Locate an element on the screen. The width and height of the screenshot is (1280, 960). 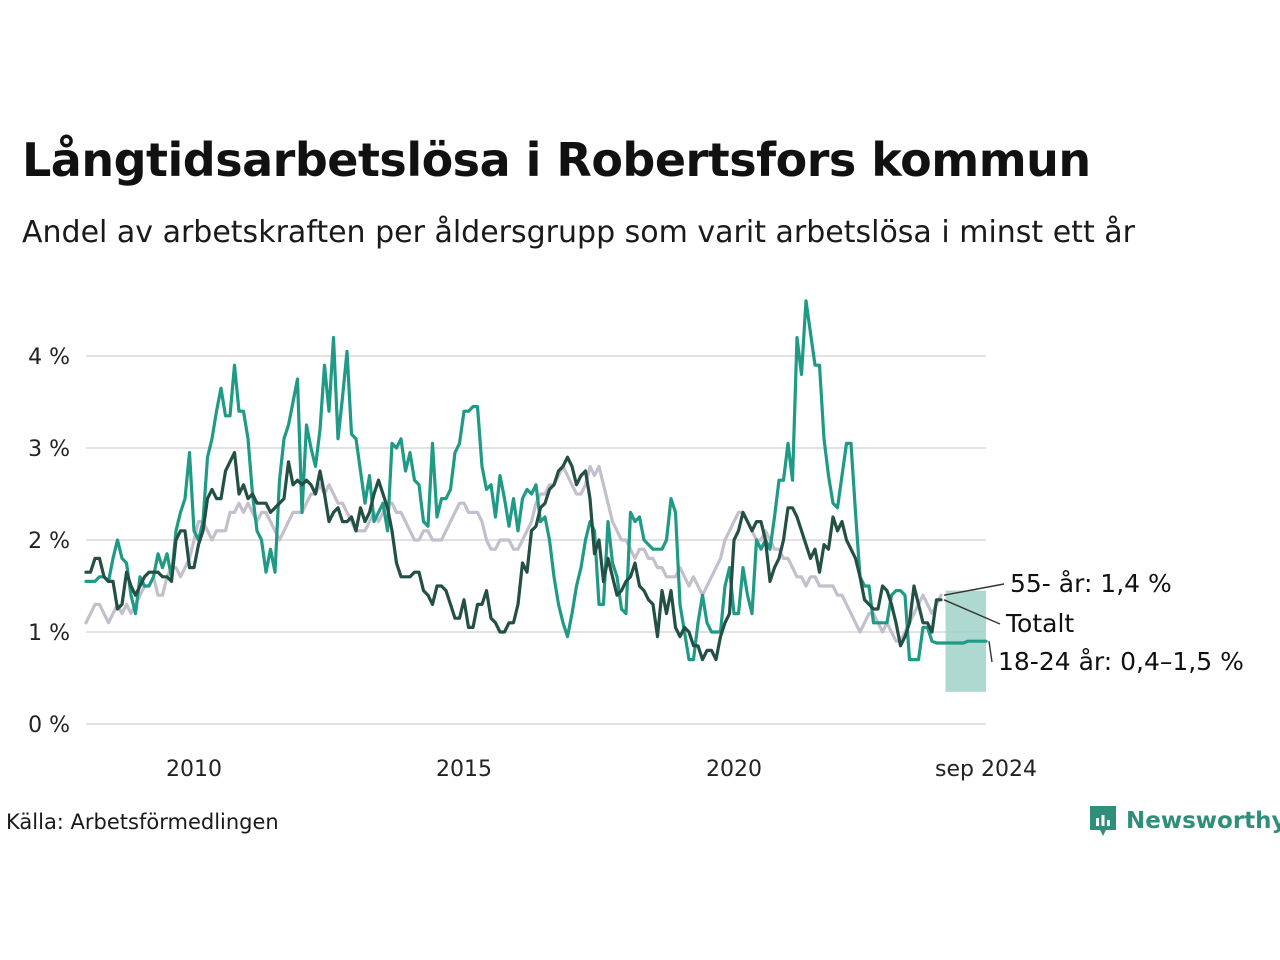
y-axis-ticks: 0 % 1 % 2 % 3 % 4 % is located at coordinates (49, 541).